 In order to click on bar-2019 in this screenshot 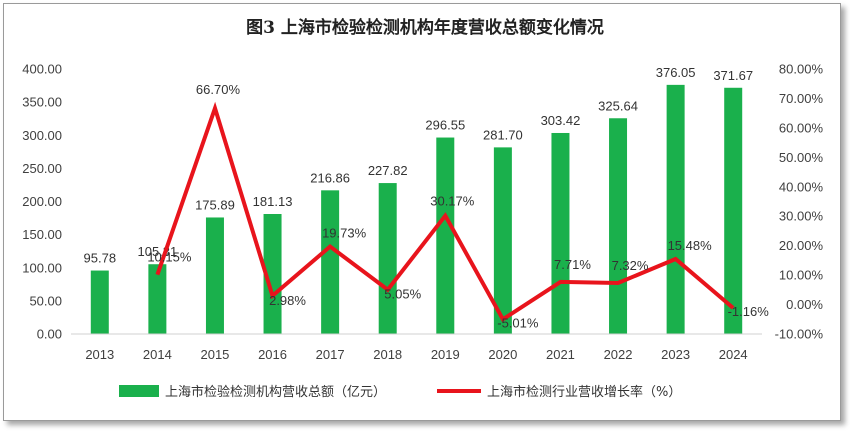, I will do `click(445, 235)`.